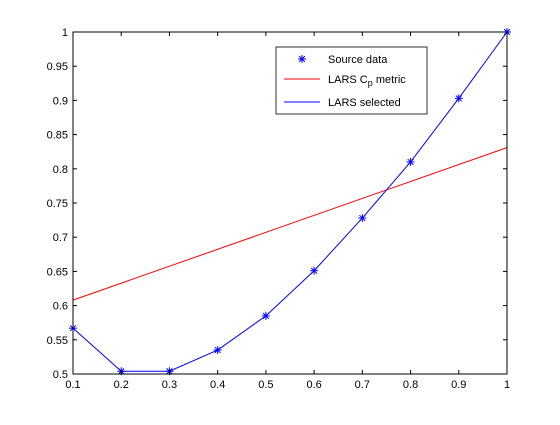 The height and width of the screenshot is (425, 560). I want to click on legend-item-lars-selected: LARS selected, so click(342, 103).